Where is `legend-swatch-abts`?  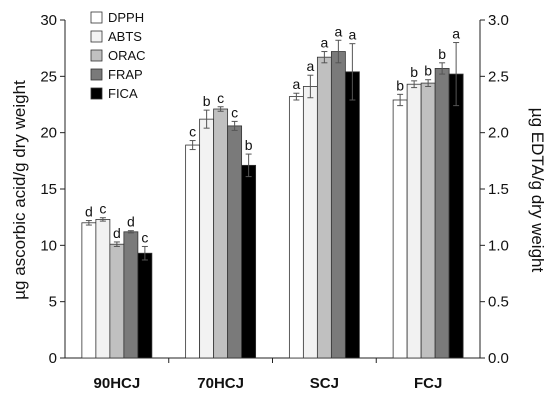
legend-swatch-abts is located at coordinates (96, 36).